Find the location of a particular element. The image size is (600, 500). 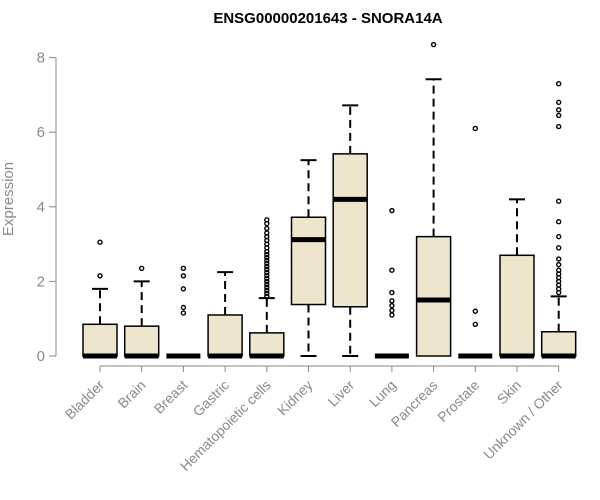

y-tick-label: 4 is located at coordinates (41, 207).